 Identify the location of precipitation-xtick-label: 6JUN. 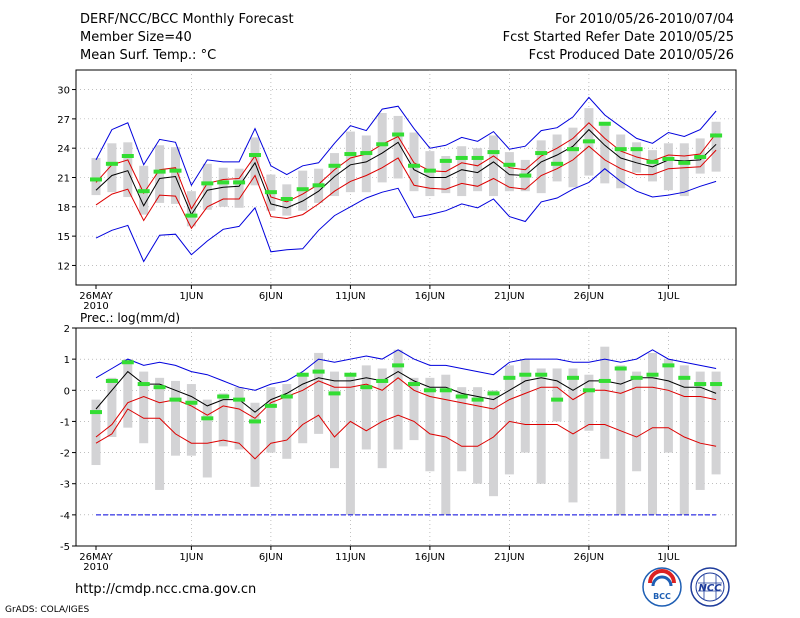
(271, 557).